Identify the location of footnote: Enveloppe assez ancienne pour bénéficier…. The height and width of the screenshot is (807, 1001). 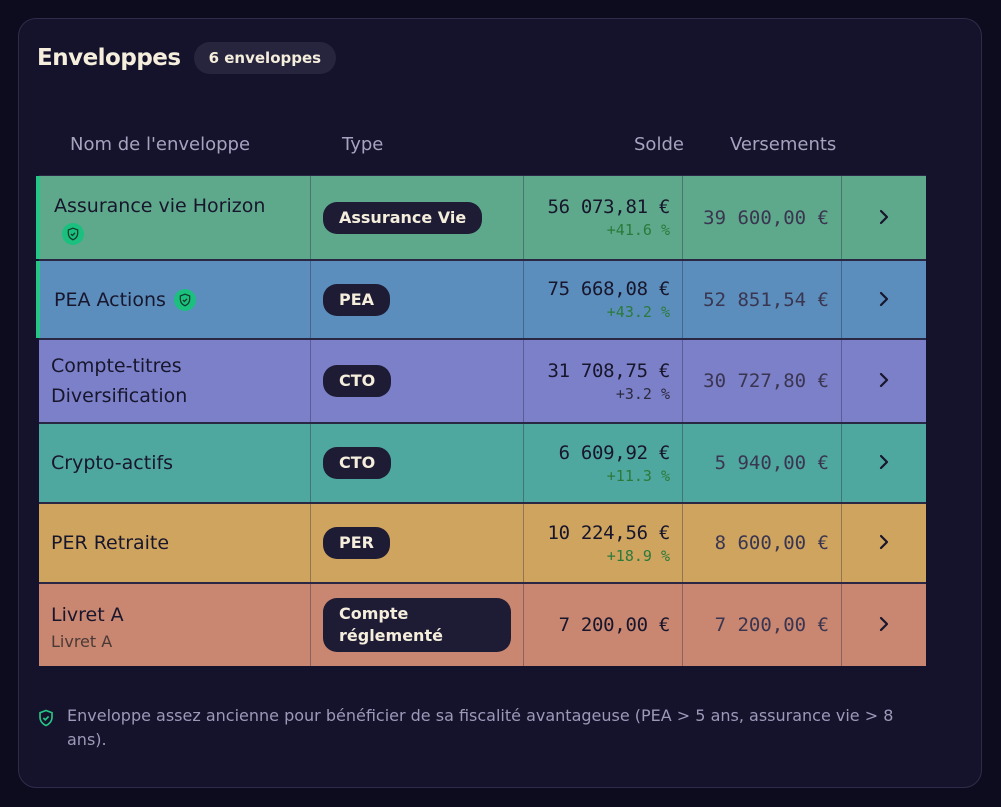
(482, 728).